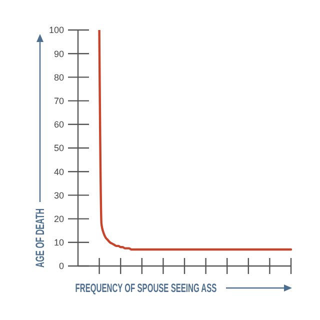 The width and height of the screenshot is (320, 320). I want to click on y-tick-label: 60, so click(59, 125).